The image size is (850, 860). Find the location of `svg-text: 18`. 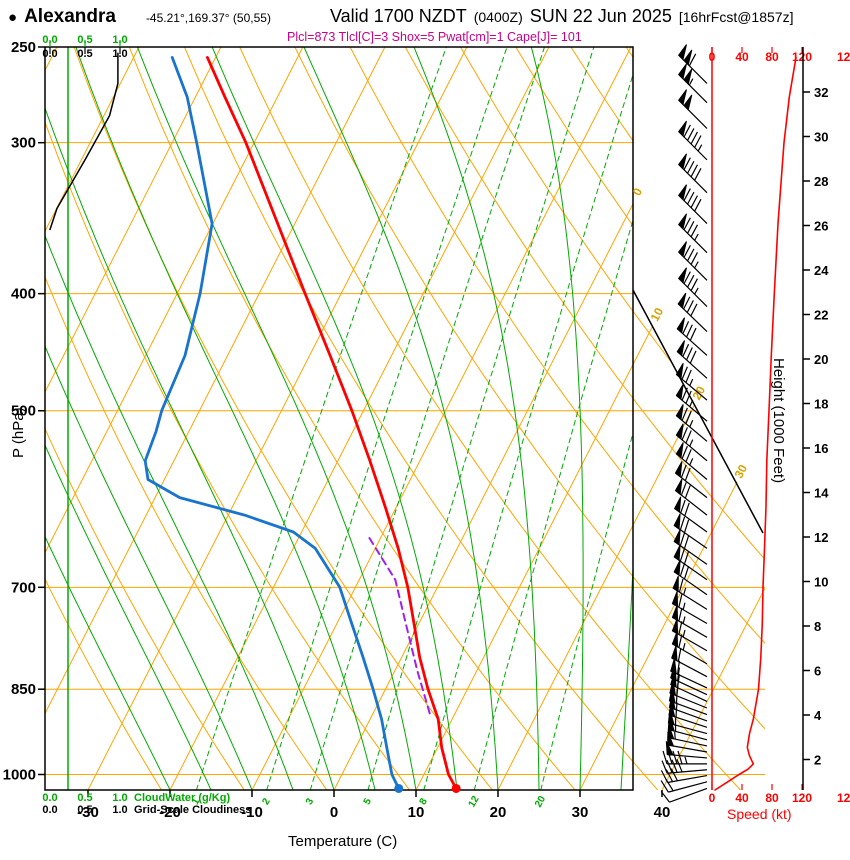

svg-text: 18 is located at coordinates (821, 404).